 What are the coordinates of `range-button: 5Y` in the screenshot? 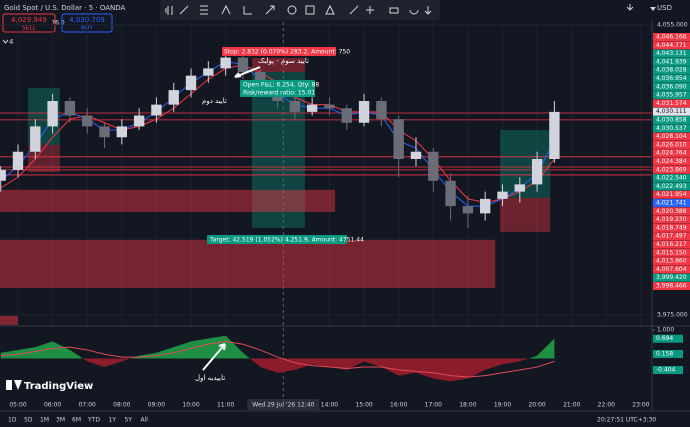 It's located at (129, 420).